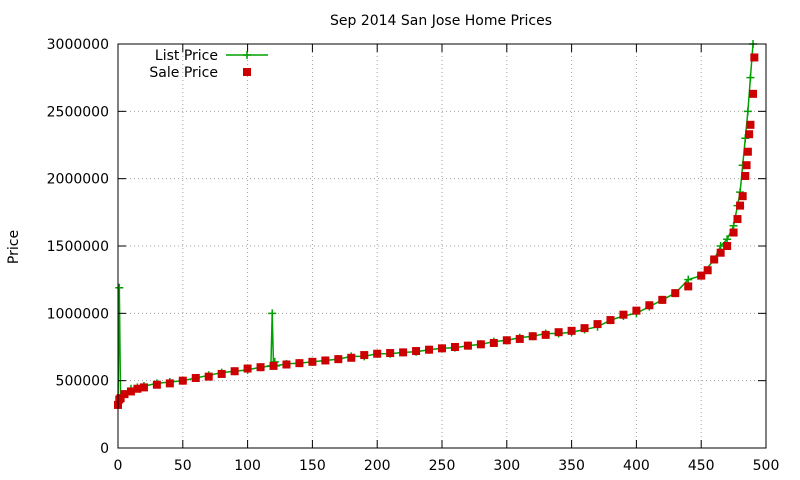 Image resolution: width=800 pixels, height=480 pixels. What do you see at coordinates (442, 466) in the screenshot?
I see `x-tick-label: 250` at bounding box center [442, 466].